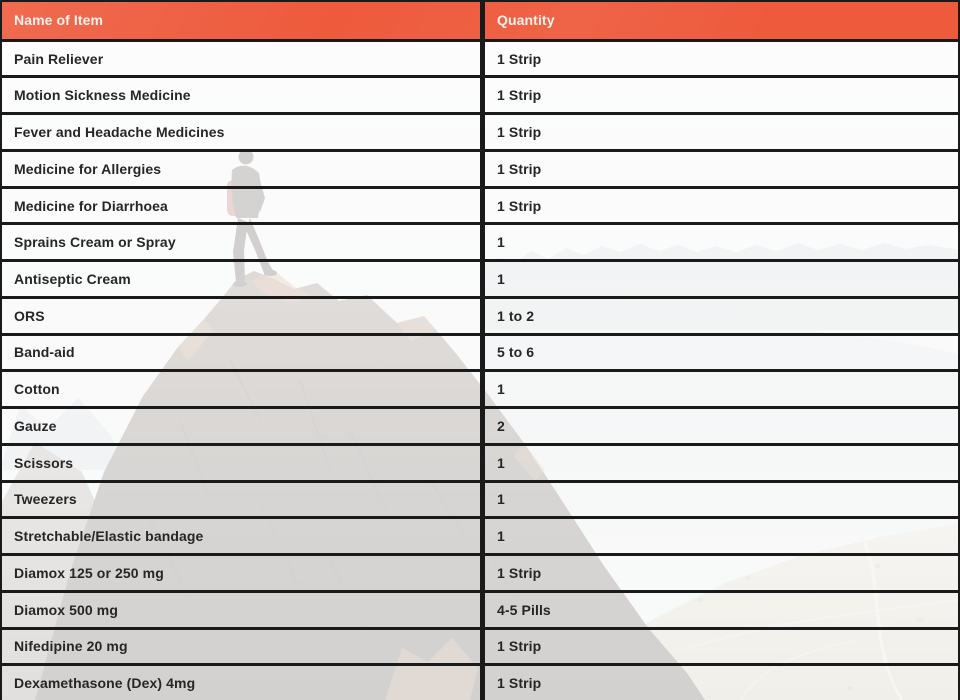 This screenshot has width=960, height=700. I want to click on item-name-cell: Nifedipine 20 mg, so click(71, 646).